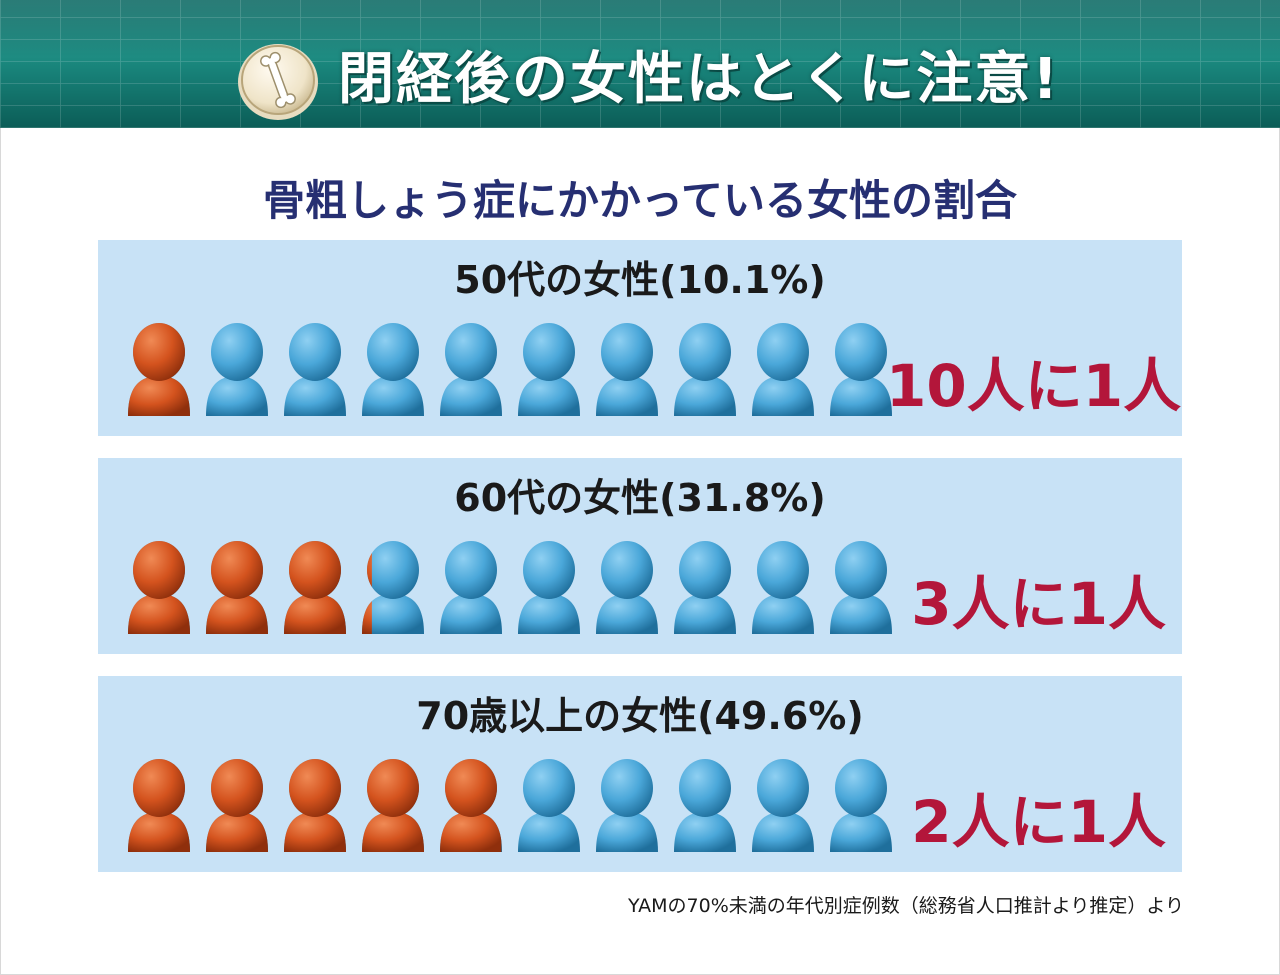 The height and width of the screenshot is (975, 1280). I want to click on banner-shine, so click(640, 32).